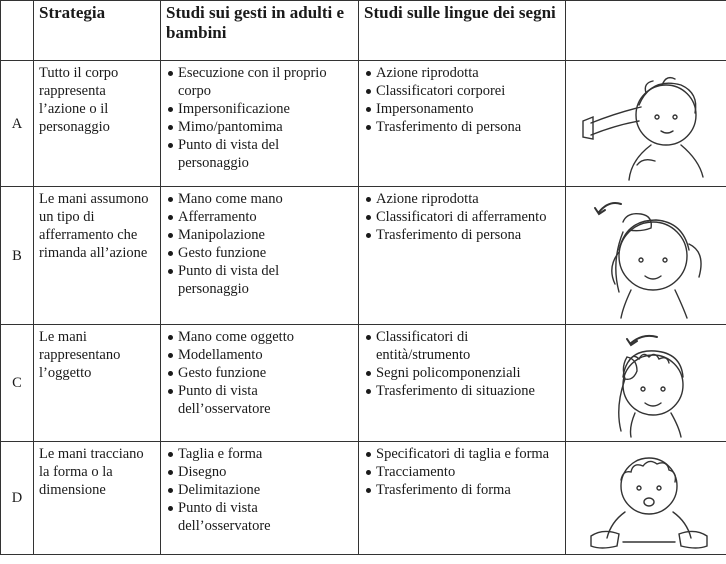 The height and width of the screenshot is (564, 726). Describe the element at coordinates (463, 490) in the screenshot. I see `list-item: Trasferimento di forma` at that location.